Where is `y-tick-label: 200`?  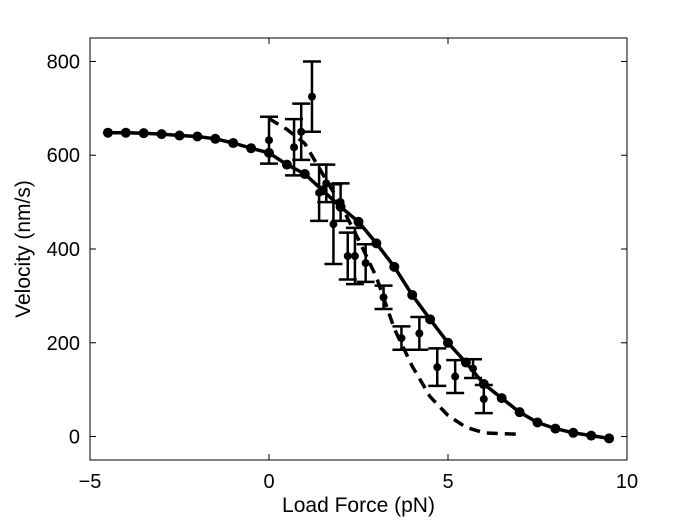 y-tick-label: 200 is located at coordinates (63, 344).